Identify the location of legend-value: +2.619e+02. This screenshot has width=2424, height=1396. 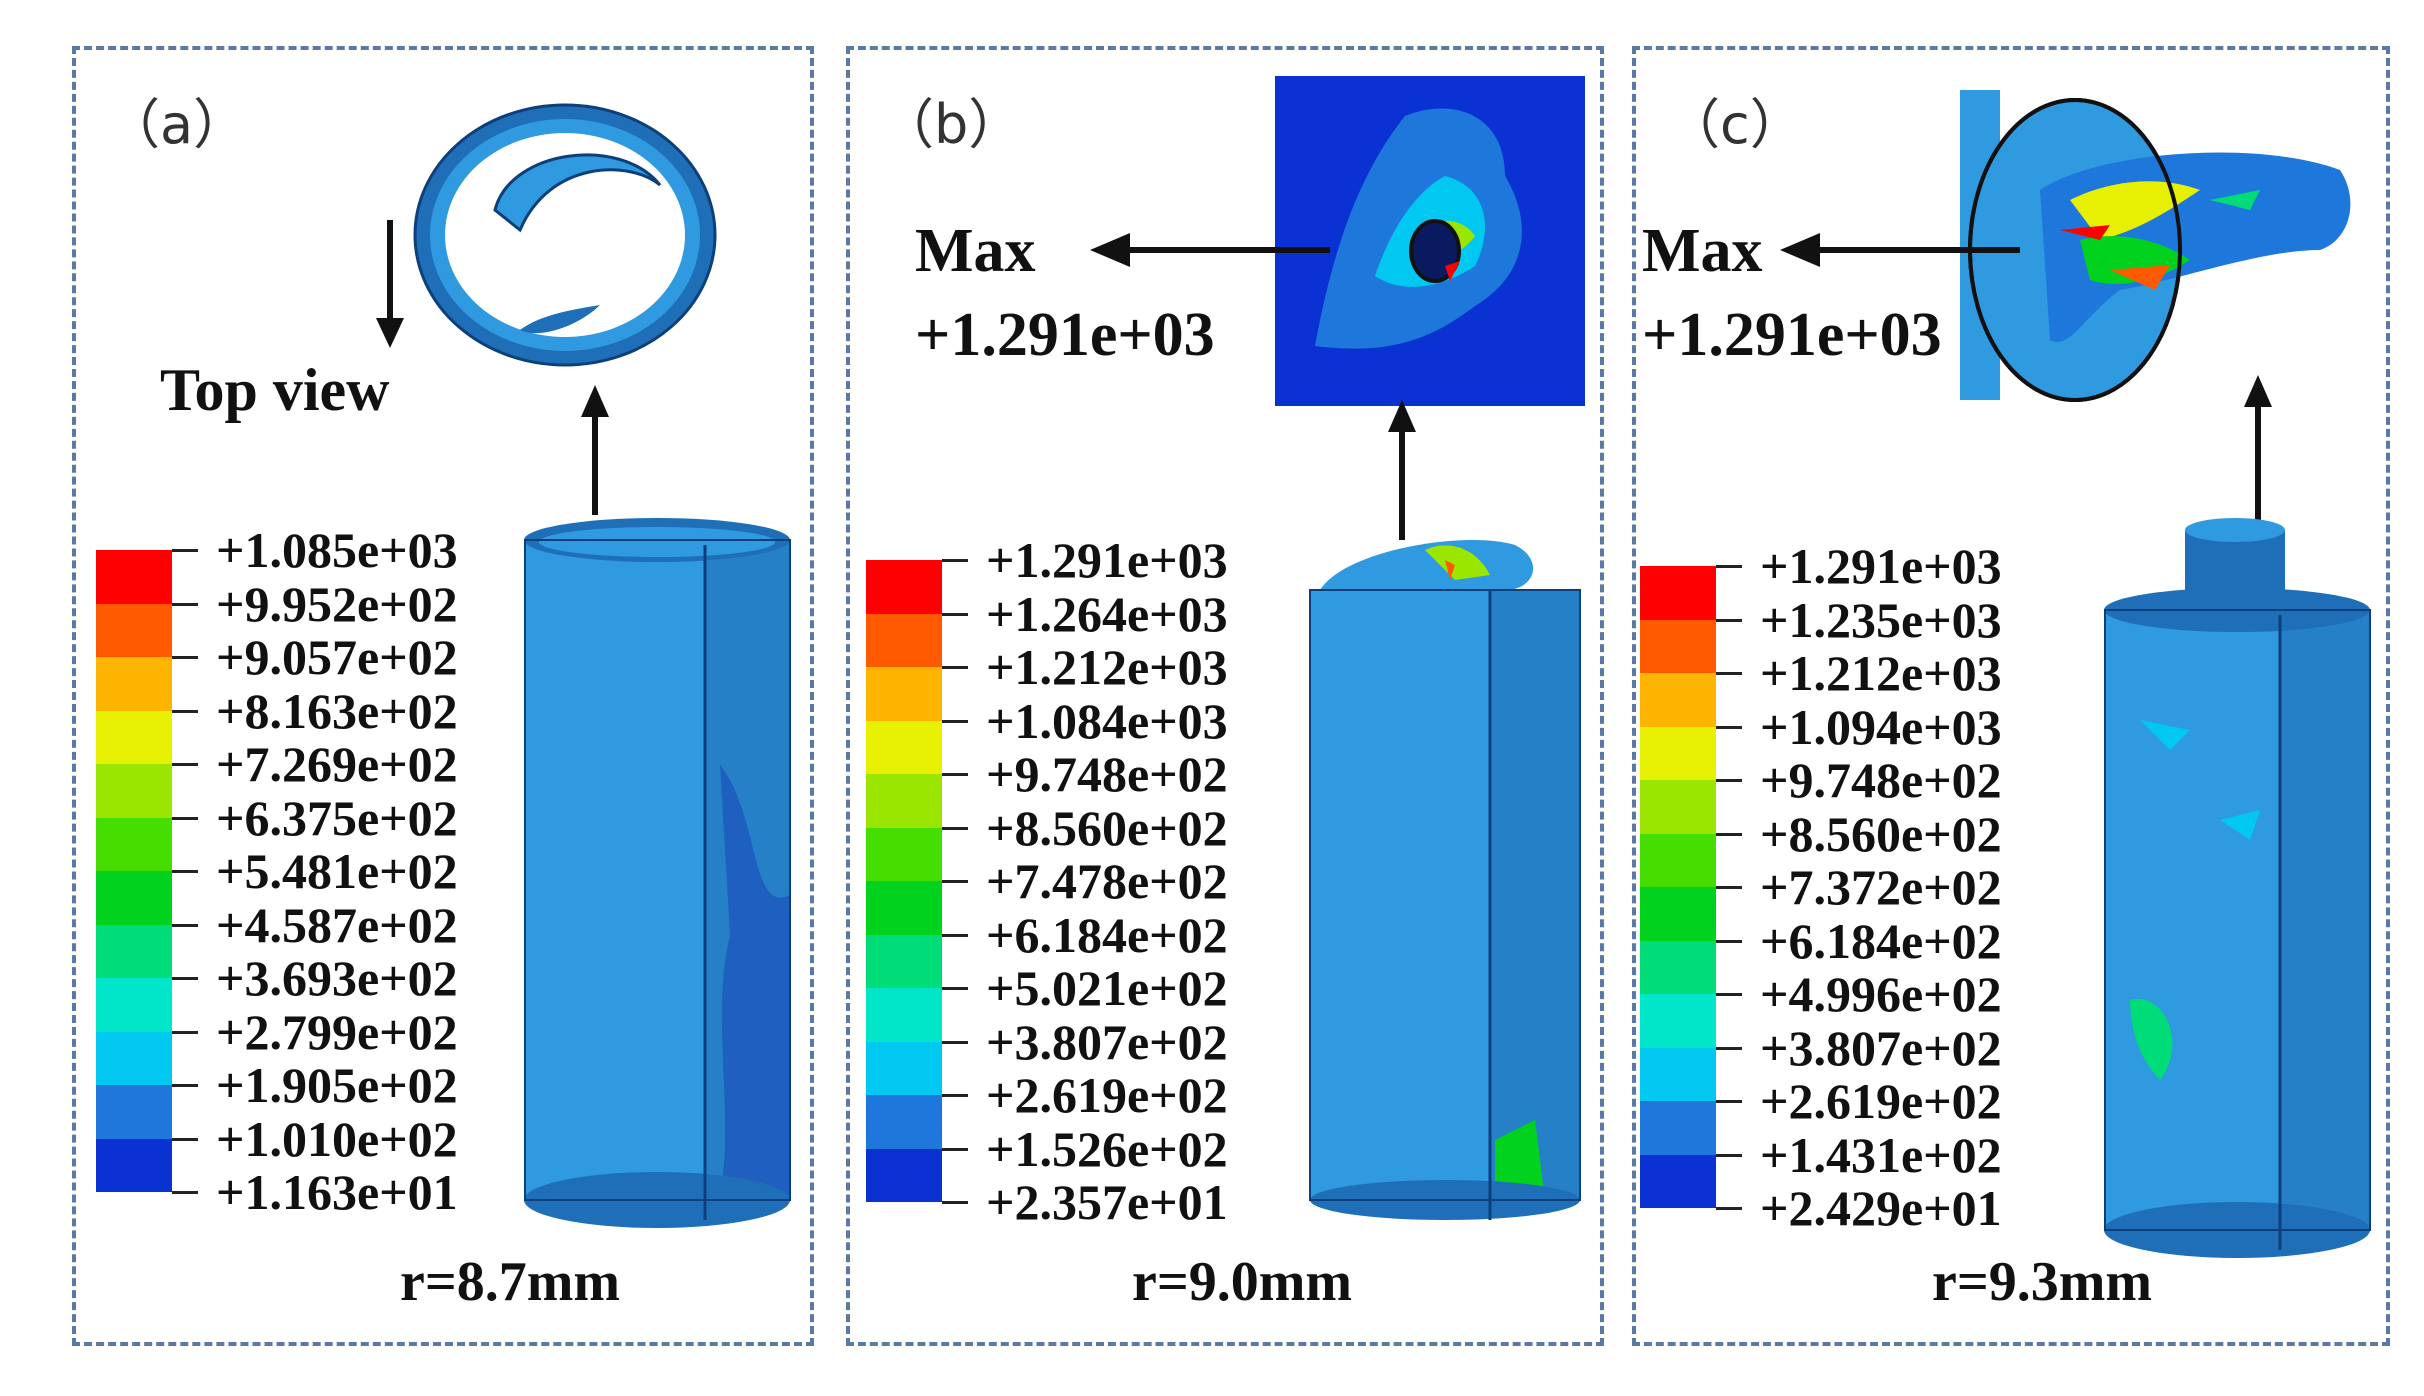
(1107, 1095).